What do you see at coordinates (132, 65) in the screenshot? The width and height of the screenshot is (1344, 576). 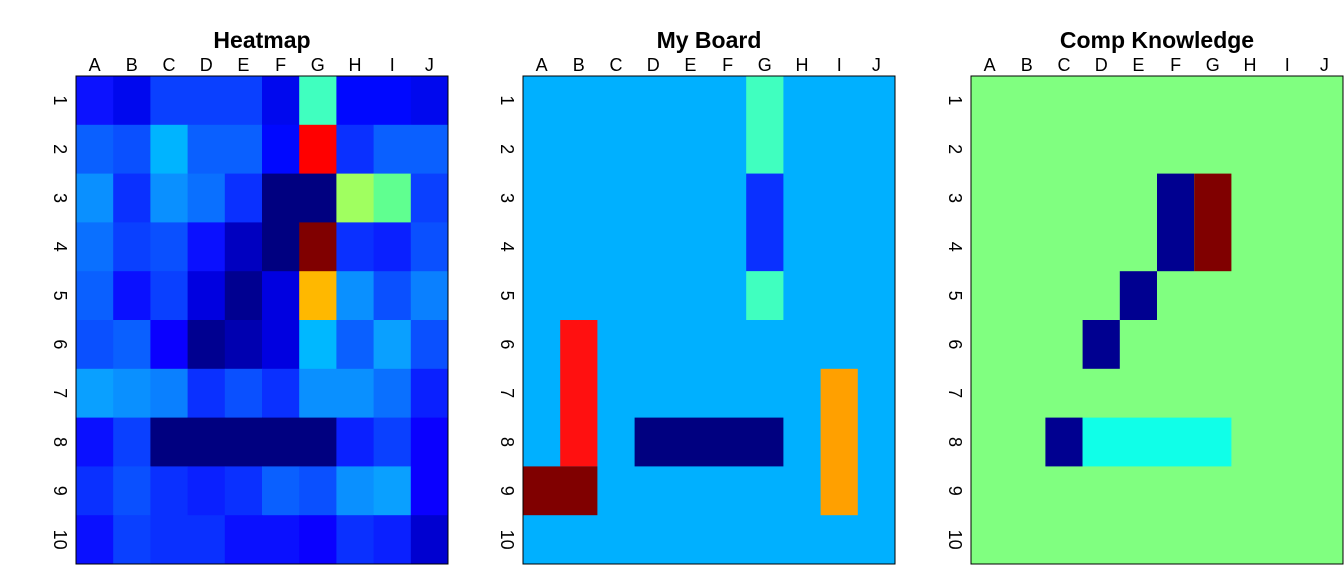 I see `column-tick-label: B` at bounding box center [132, 65].